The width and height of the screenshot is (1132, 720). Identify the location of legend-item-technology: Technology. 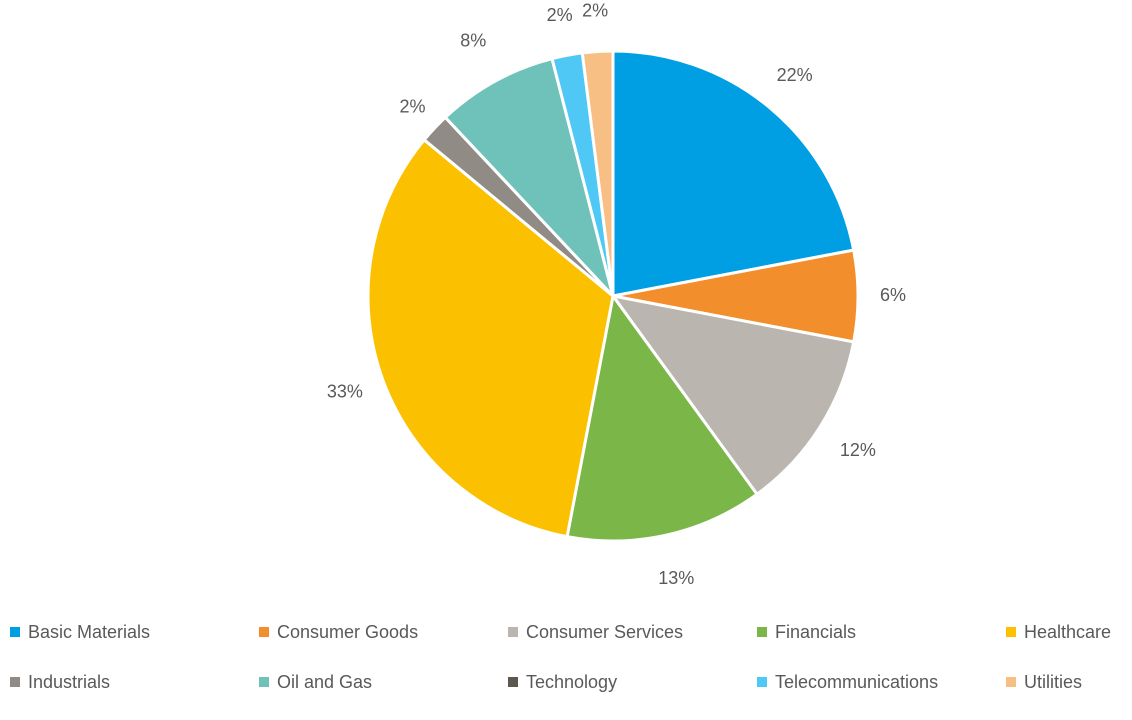
(562, 682).